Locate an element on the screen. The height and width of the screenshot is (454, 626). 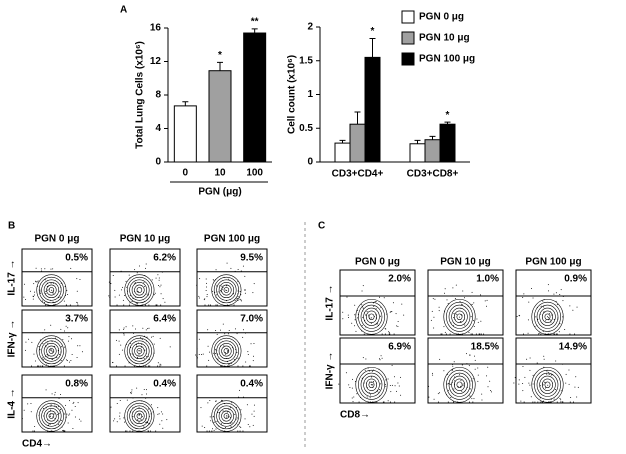
x-tick-label: CD3+CD8+ is located at coordinates (433, 174).